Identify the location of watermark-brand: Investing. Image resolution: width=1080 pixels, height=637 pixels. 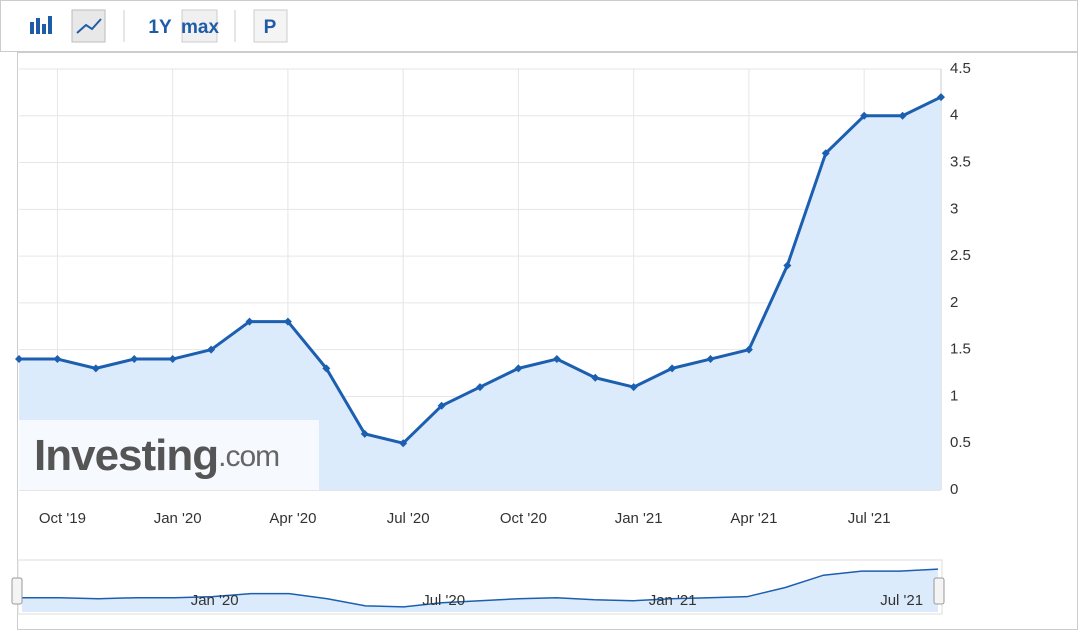
(126, 455).